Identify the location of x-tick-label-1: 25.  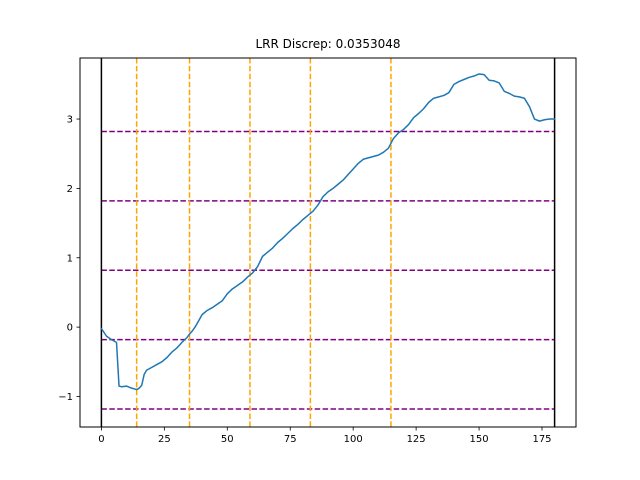
(164, 439).